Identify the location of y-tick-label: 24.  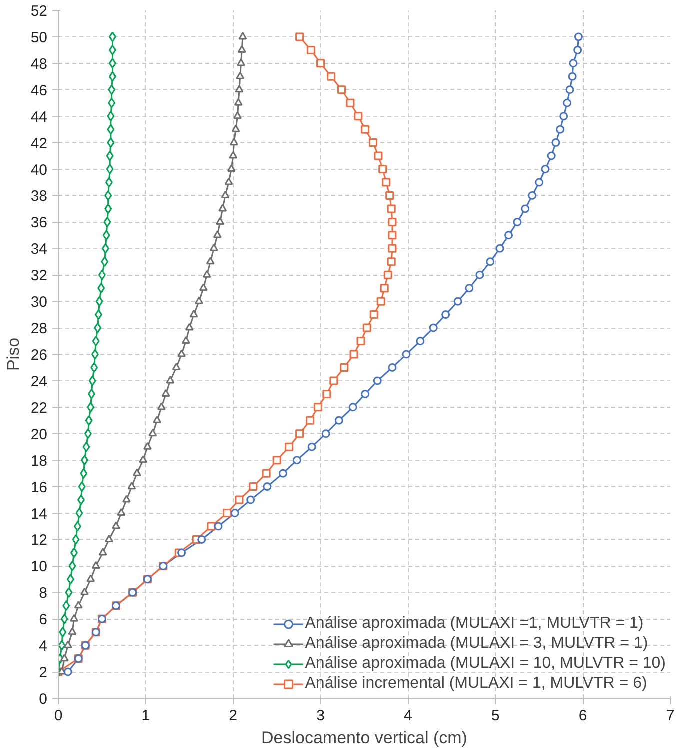
(39, 381).